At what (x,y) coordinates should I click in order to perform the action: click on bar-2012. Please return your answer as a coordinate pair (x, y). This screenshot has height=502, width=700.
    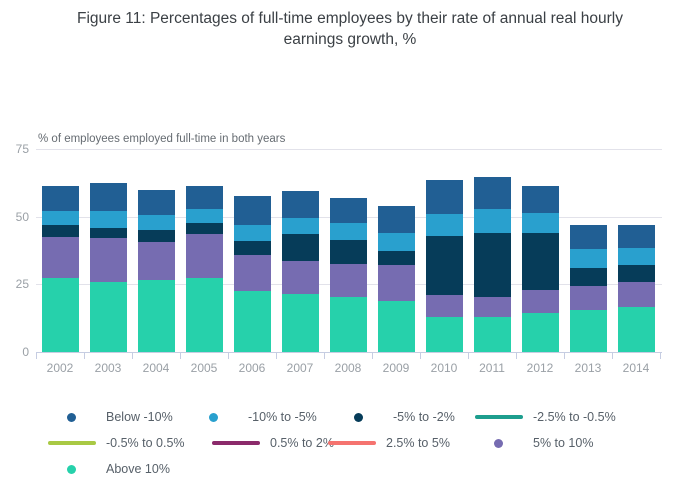
    Looking at the image, I should click on (540, 268).